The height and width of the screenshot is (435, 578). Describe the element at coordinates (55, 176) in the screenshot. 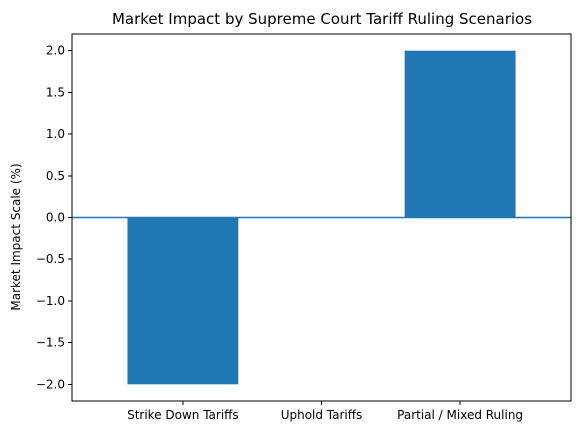

I see `y-tick-label: 0.5` at that location.